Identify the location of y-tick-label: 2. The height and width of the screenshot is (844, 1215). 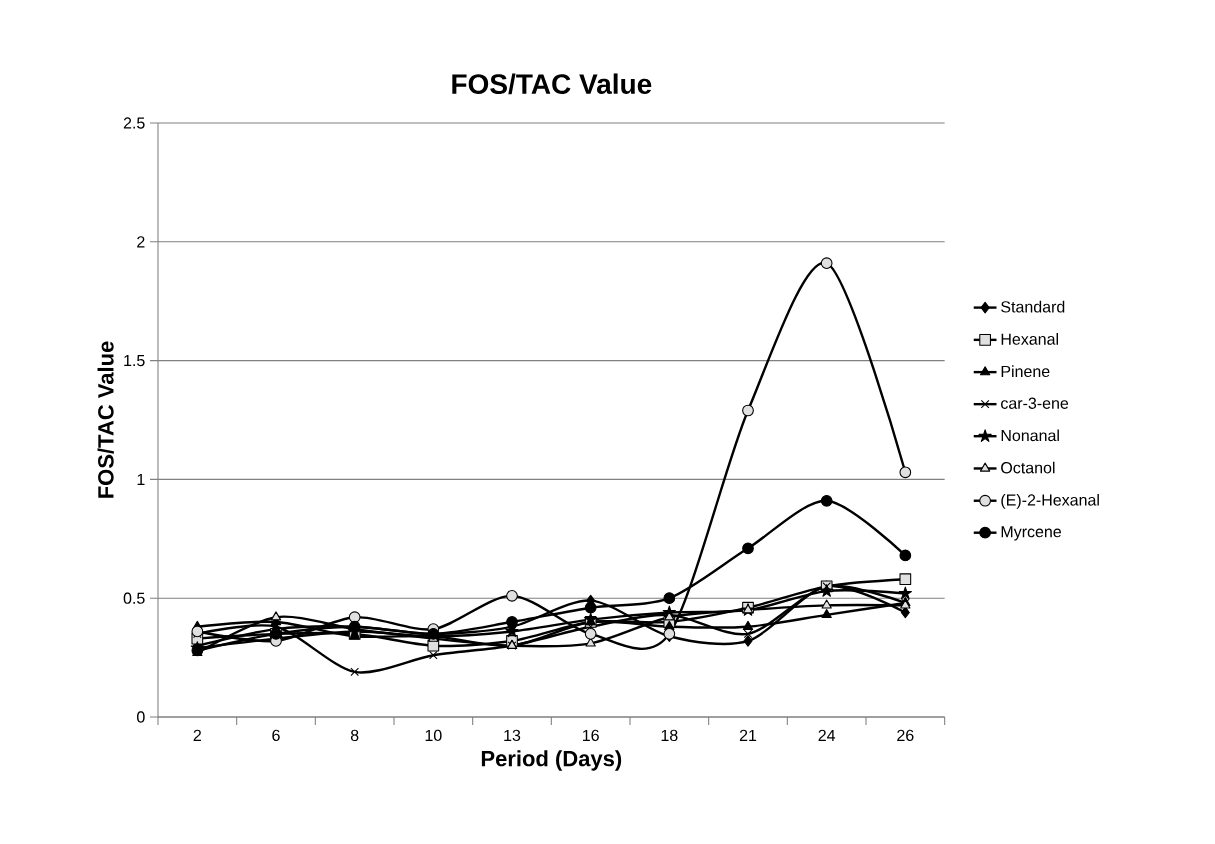
(141, 242).